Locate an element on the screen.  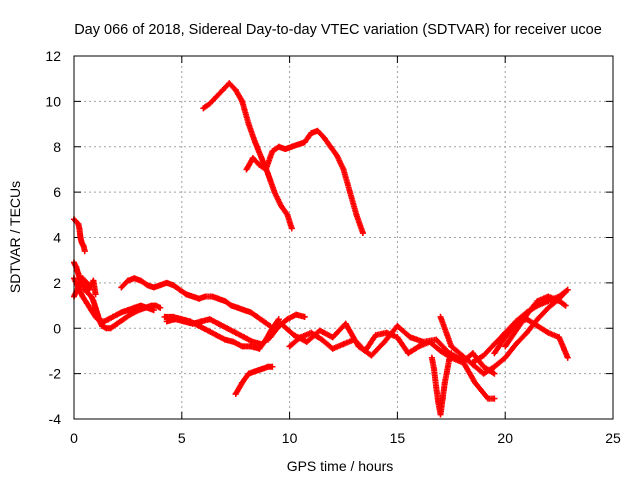
y-tick-label: 4 is located at coordinates (57, 238).